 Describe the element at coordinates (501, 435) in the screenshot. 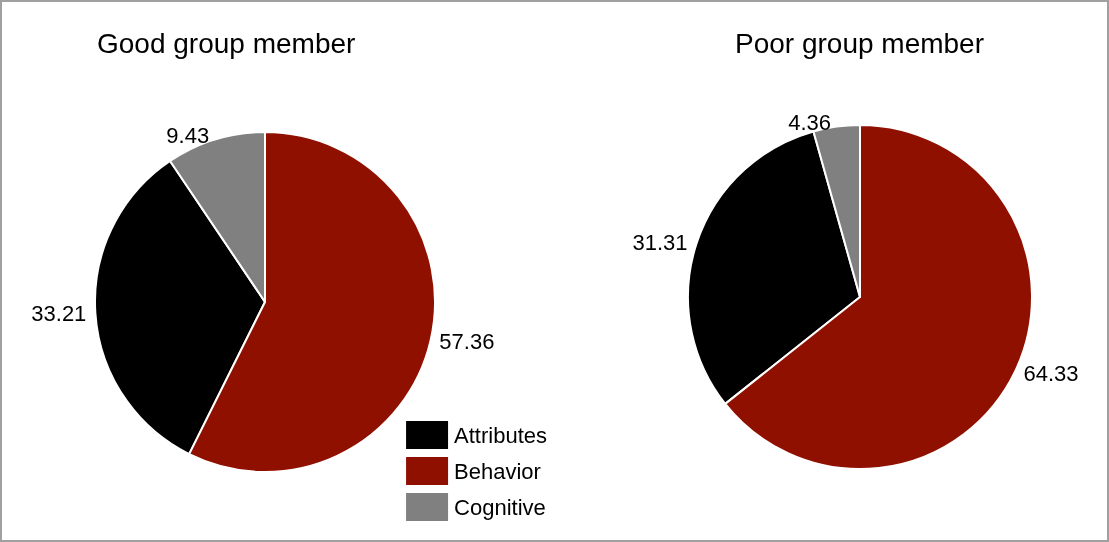

I see `legend-label: Attributes` at that location.